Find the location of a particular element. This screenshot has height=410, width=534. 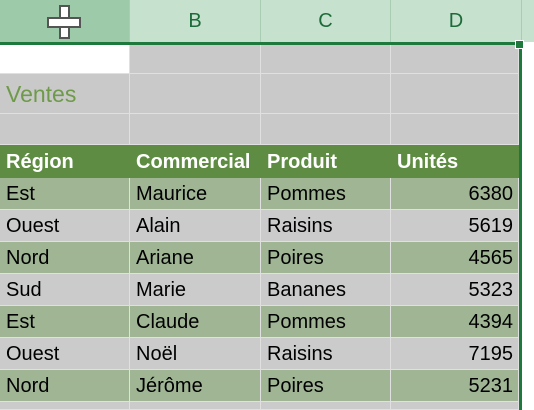

table-header-row: Région Commercial Produit Unités is located at coordinates (259, 161).